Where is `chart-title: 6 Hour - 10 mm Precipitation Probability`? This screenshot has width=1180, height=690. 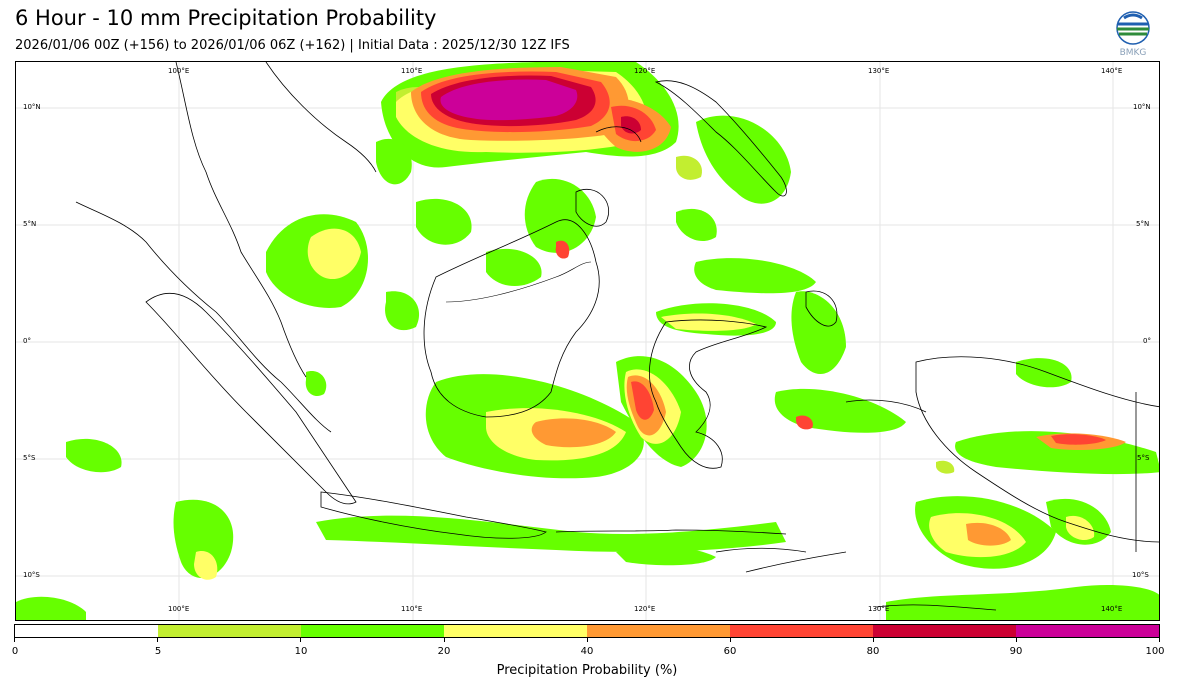 chart-title: 6 Hour - 10 mm Precipitation Probability is located at coordinates (226, 18).